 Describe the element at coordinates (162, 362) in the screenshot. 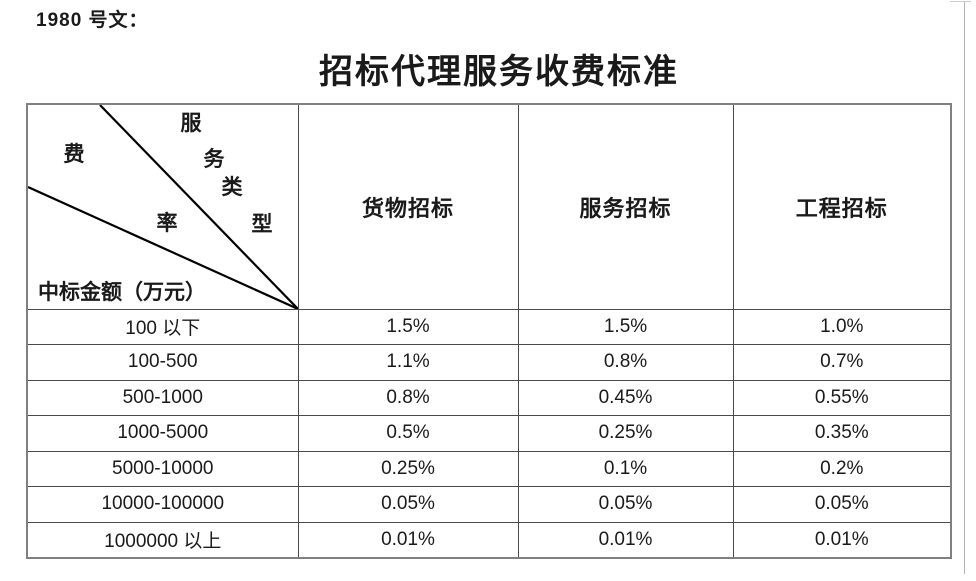

I see `amount-range-cell: 100-500` at that location.